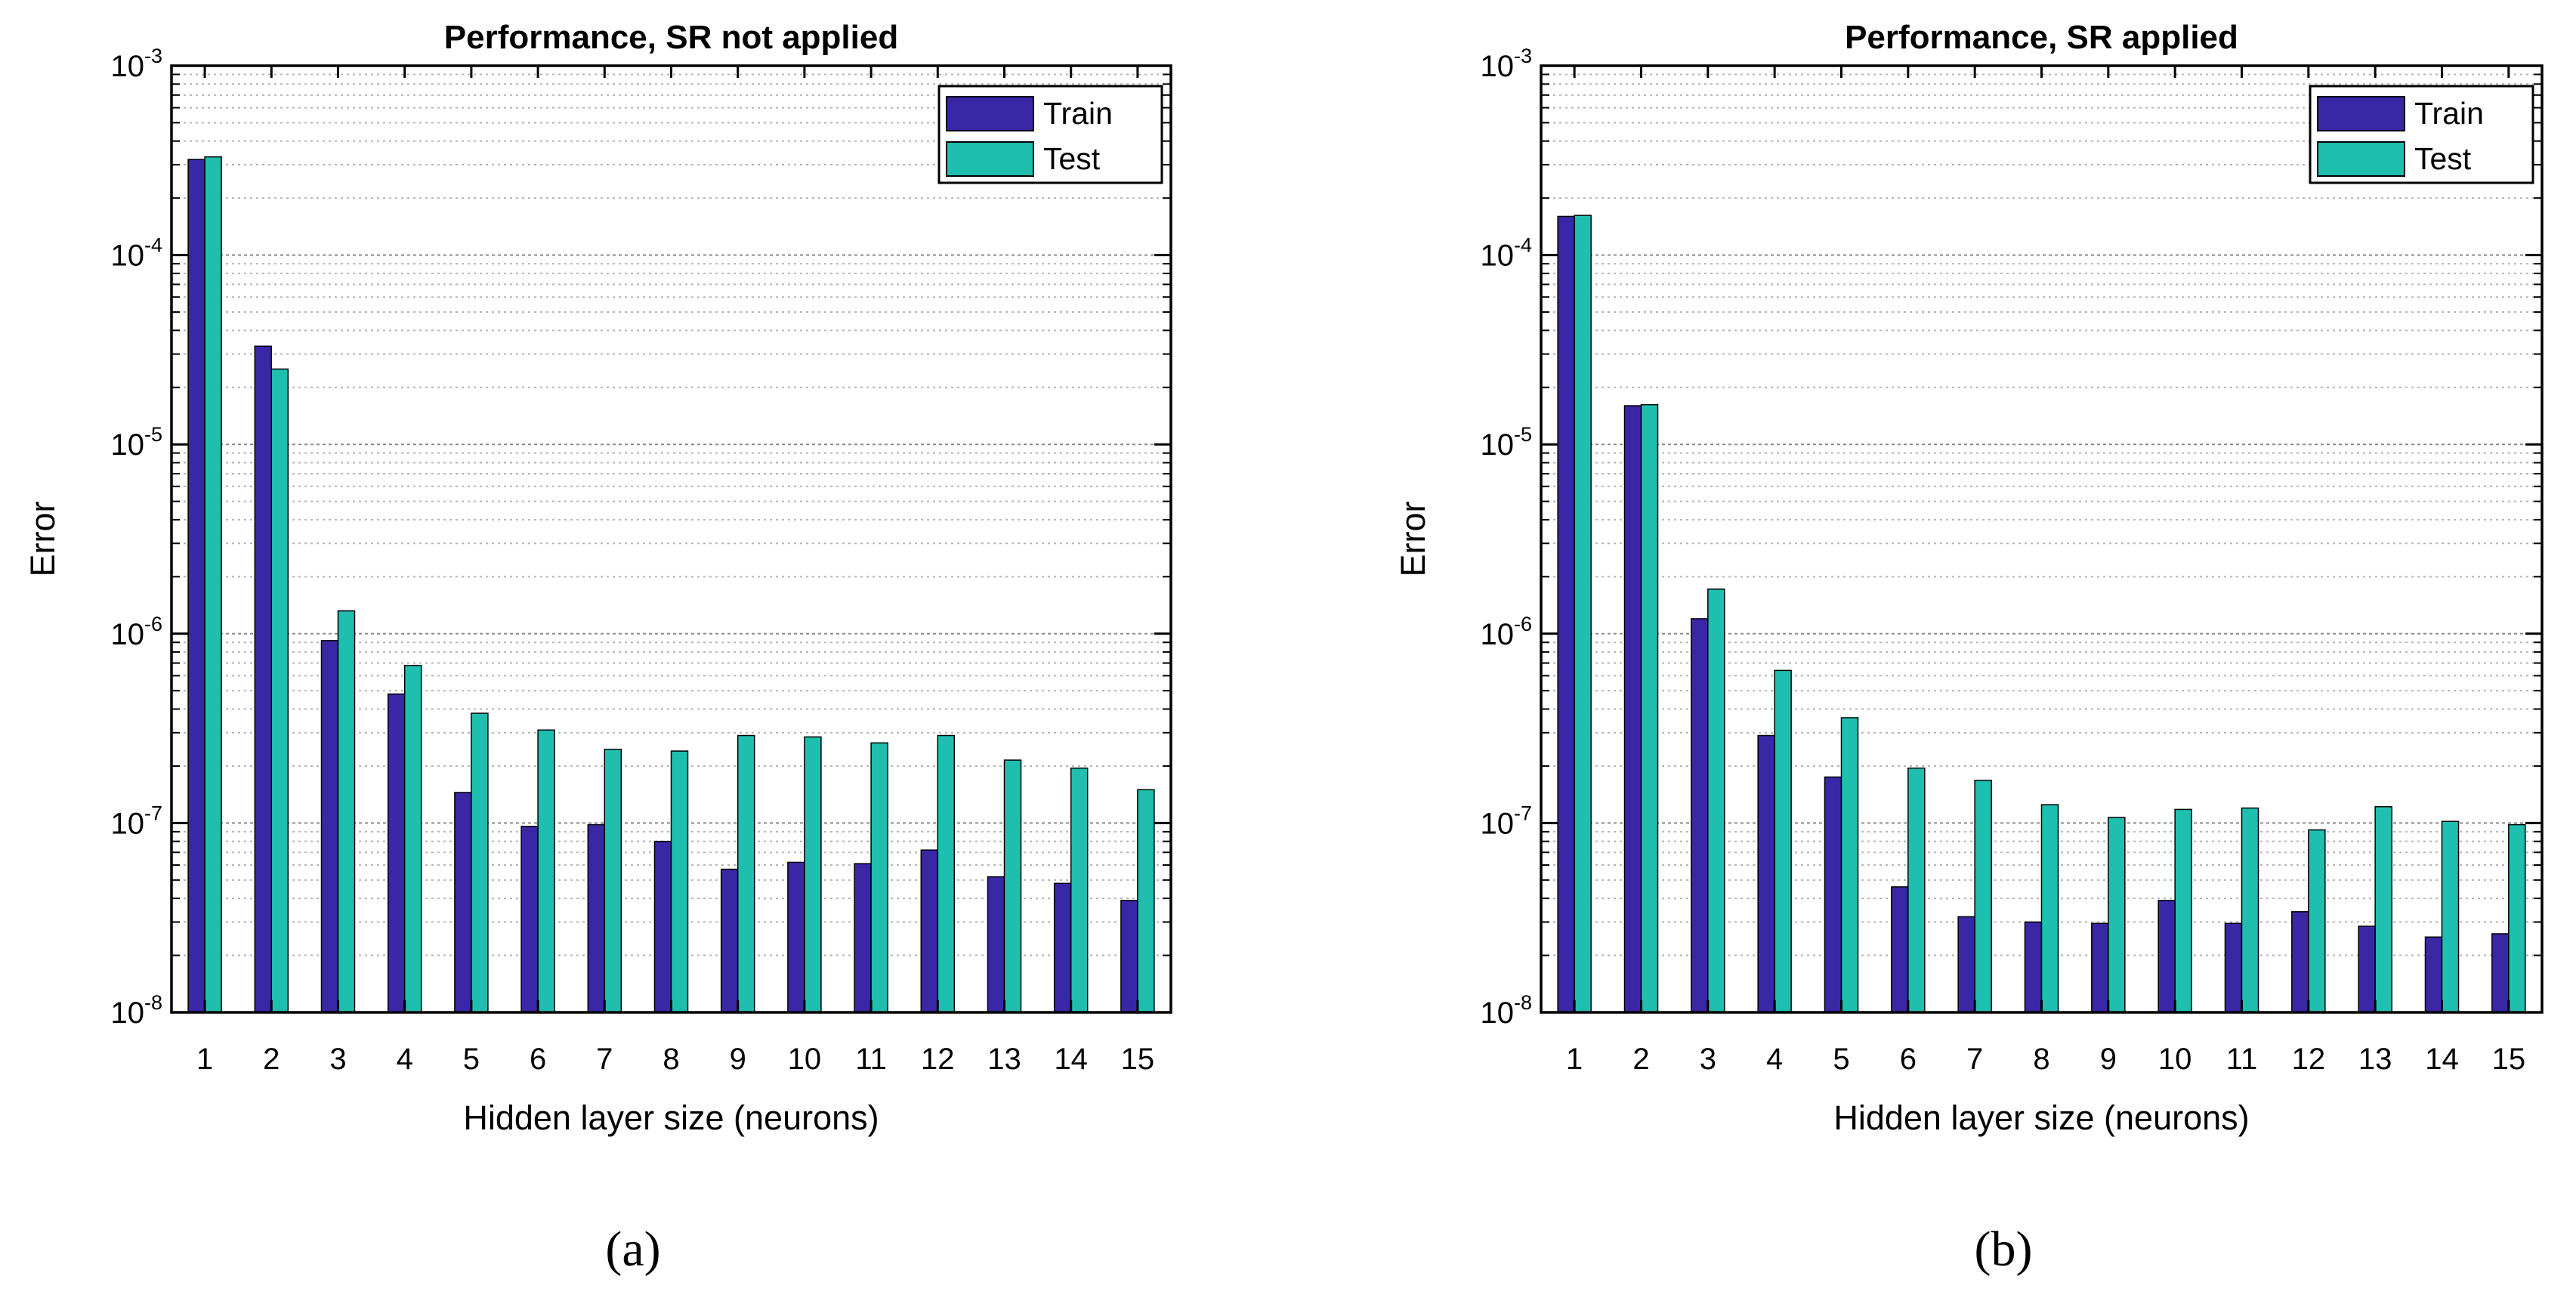 The image size is (2576, 1307). Describe the element at coordinates (632, 1249) in the screenshot. I see `panel-caption: (a)` at that location.